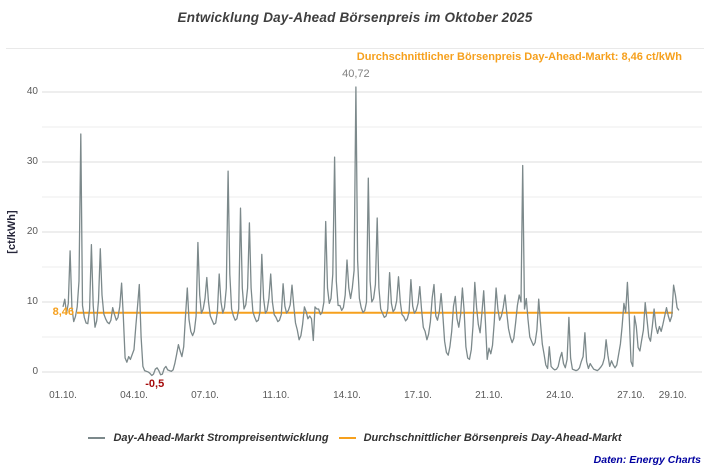  Describe the element at coordinates (205, 395) in the screenshot. I see `x-tick-label: 07.10.` at that location.